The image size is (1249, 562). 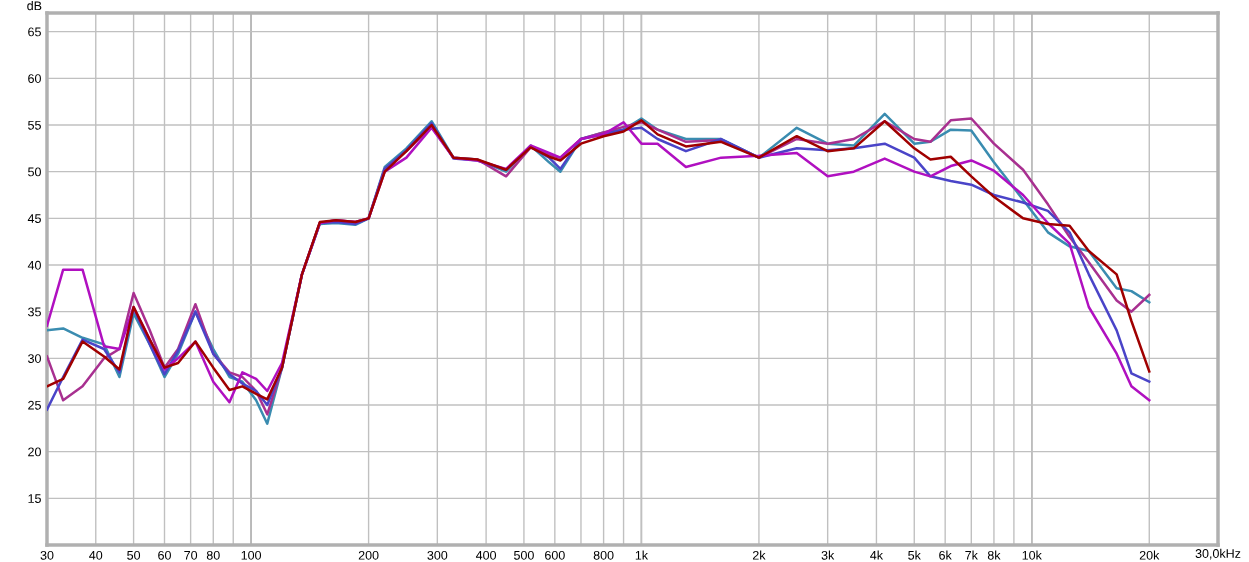 I want to click on x-tick-label: 4k, so click(x=877, y=555).